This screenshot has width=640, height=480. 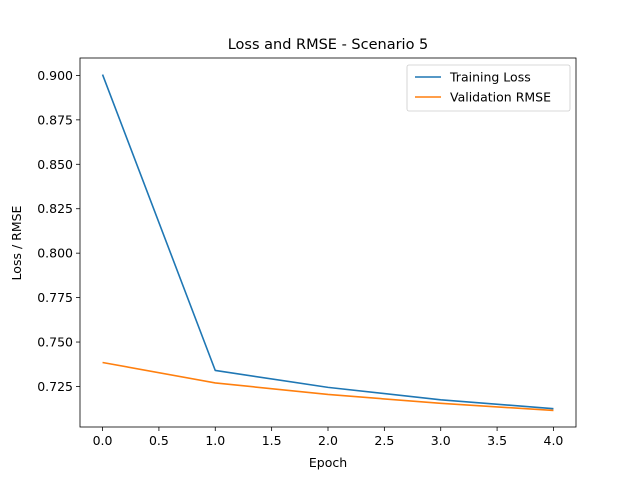 What do you see at coordinates (55, 119) in the screenshot?
I see `y-tick-label: 0.875` at bounding box center [55, 119].